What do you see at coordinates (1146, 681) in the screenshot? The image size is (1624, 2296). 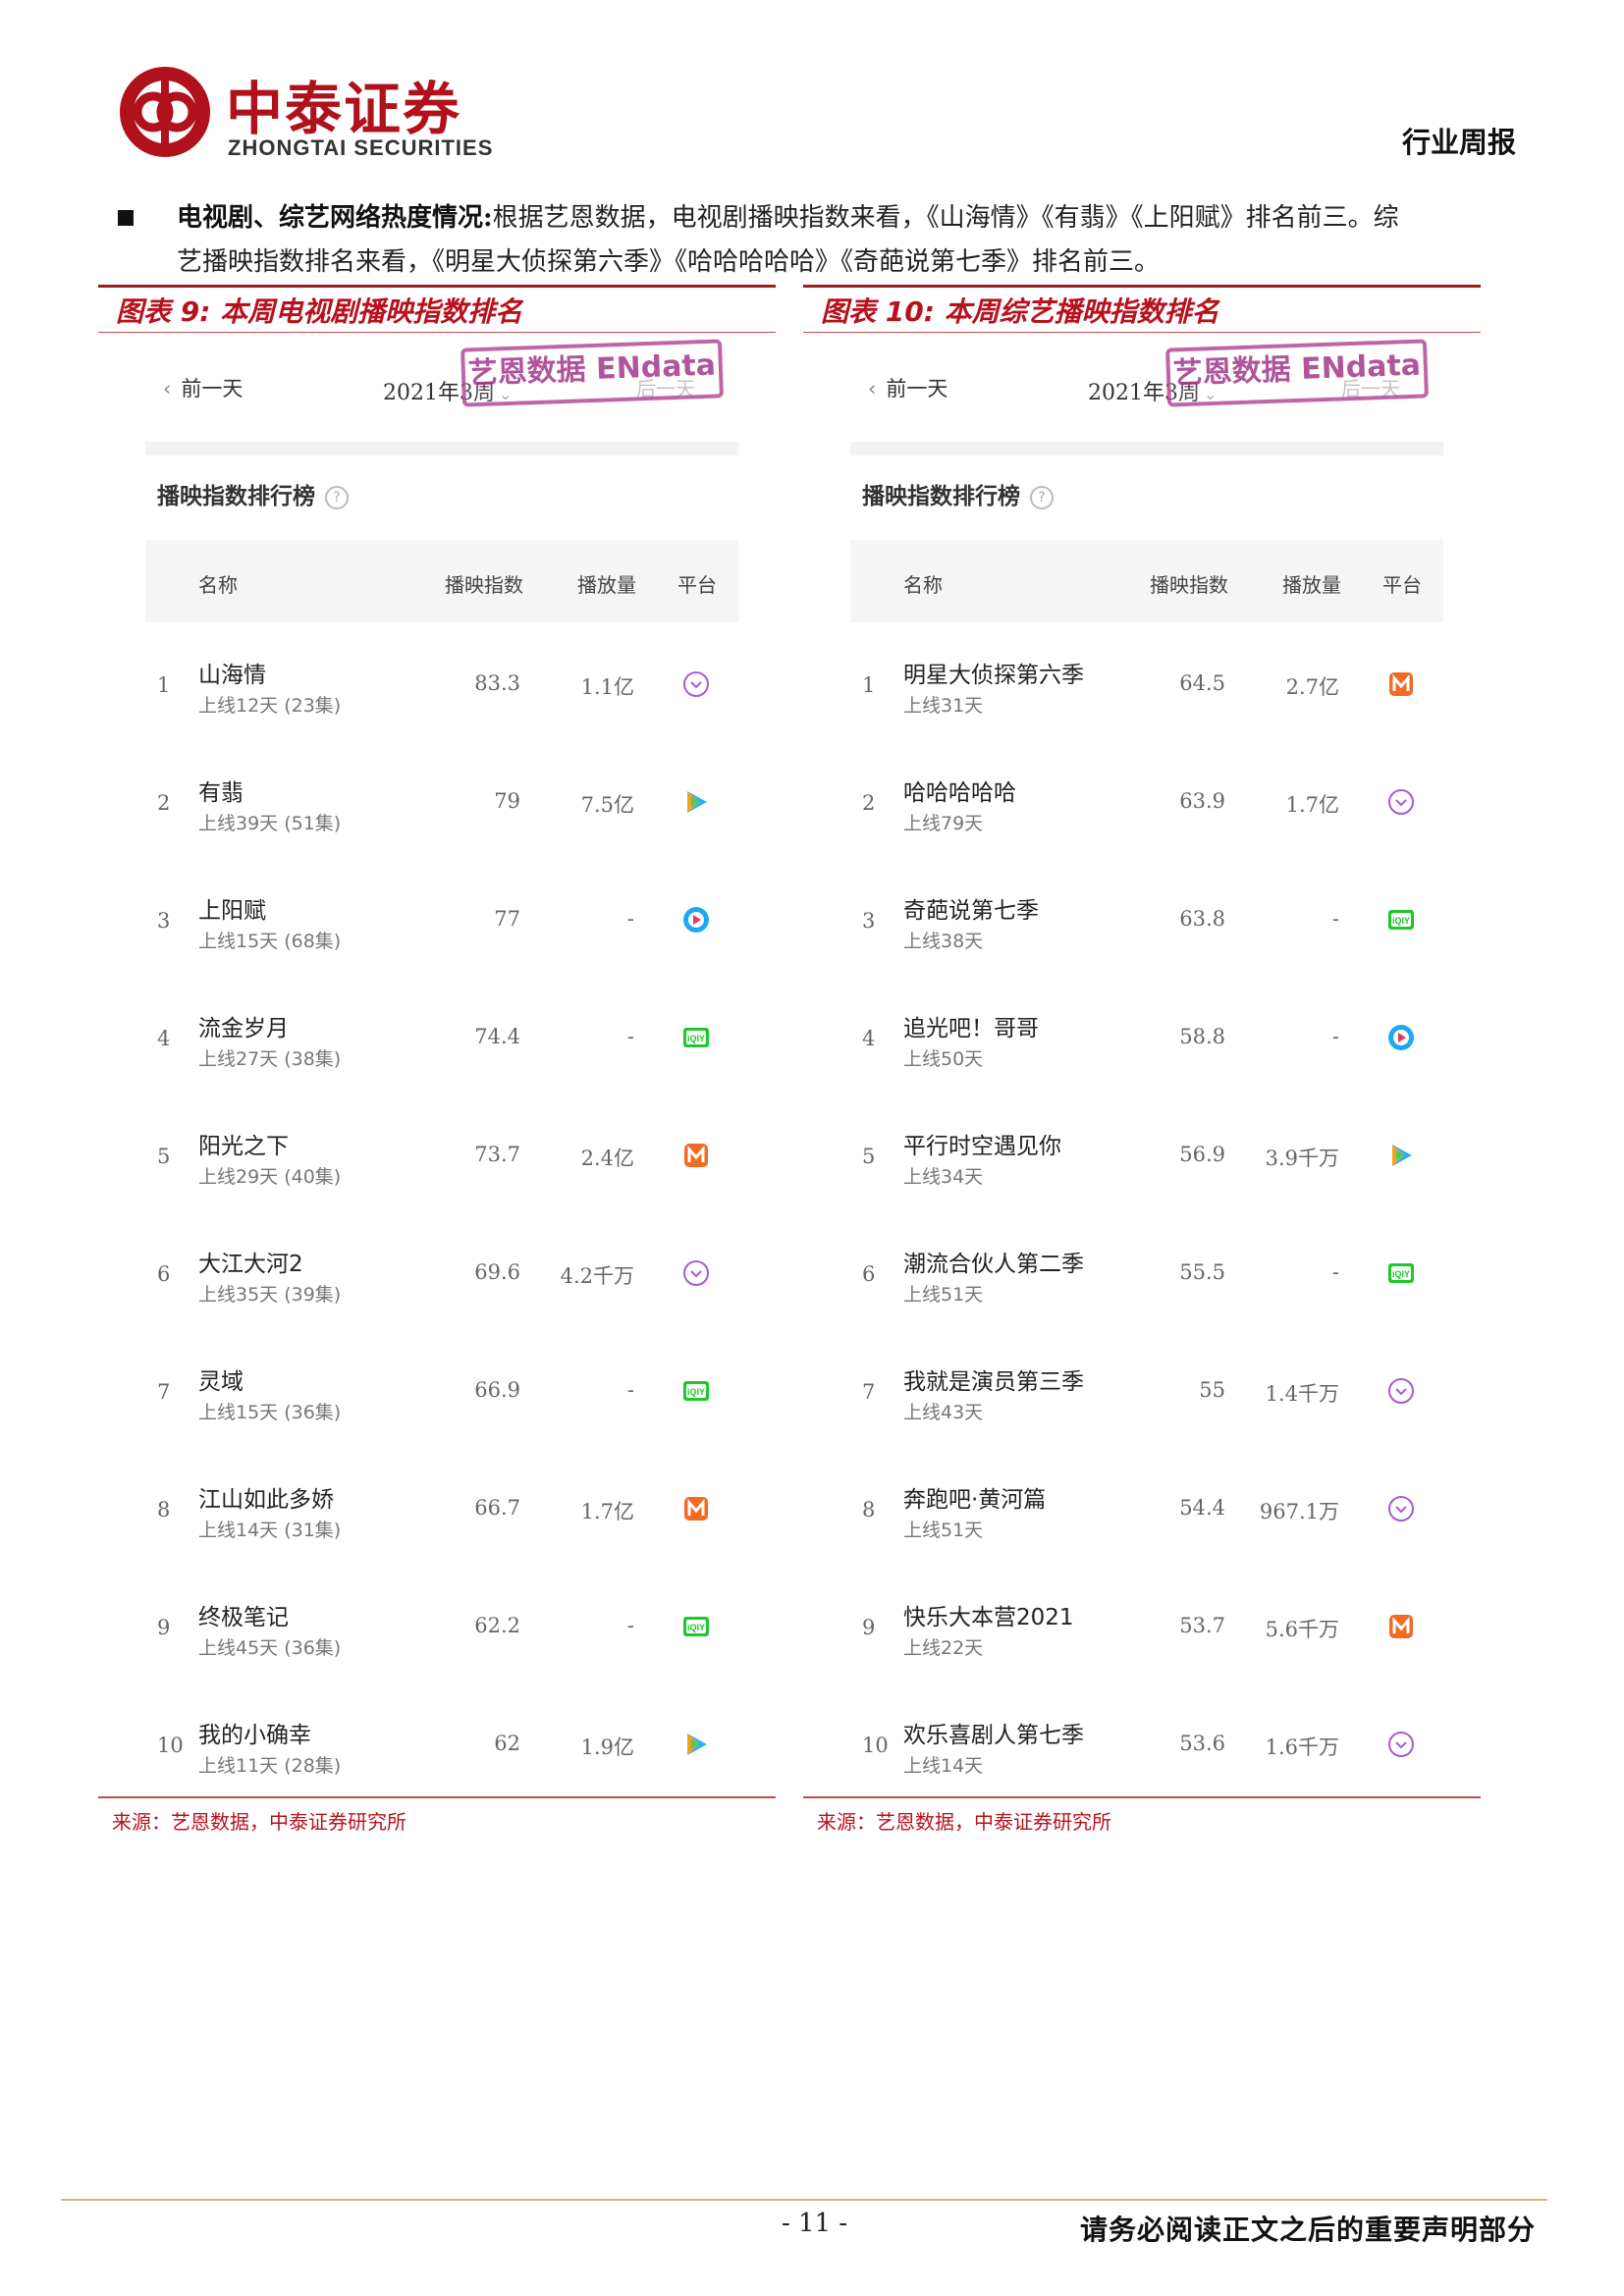 I see `table-row: 1 明星大侦探第六季 上线31天 64.5 2.7亿` at bounding box center [1146, 681].